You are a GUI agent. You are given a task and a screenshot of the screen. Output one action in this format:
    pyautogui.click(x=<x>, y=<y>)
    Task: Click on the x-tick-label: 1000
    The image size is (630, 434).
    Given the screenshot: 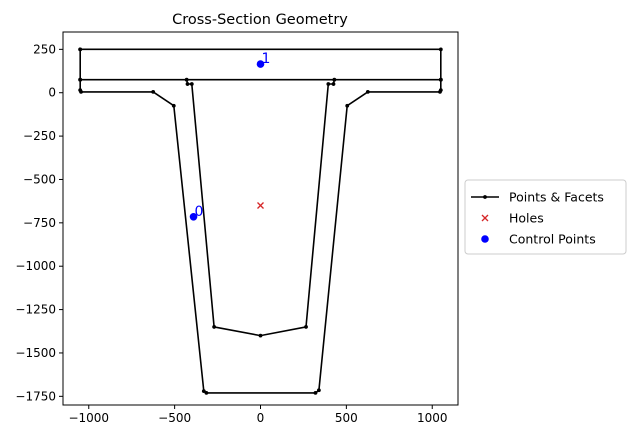 What is the action you would take?
    pyautogui.click(x=432, y=418)
    